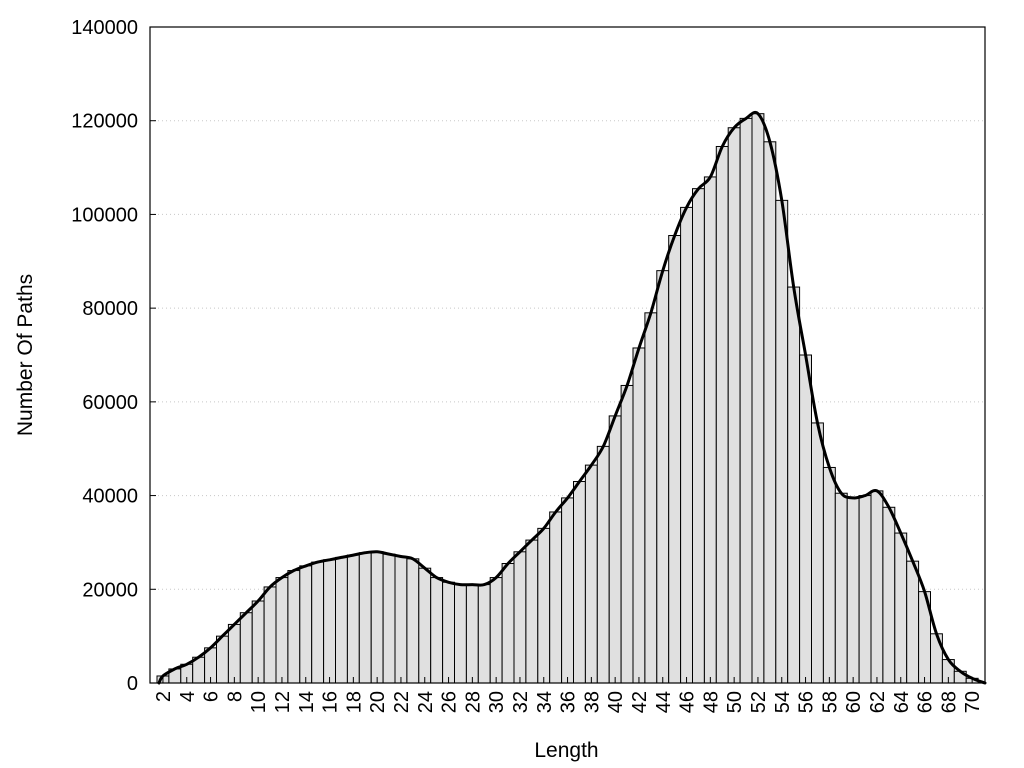  Describe the element at coordinates (25, 355) in the screenshot. I see `y-axis-label: Number Of Paths` at that location.